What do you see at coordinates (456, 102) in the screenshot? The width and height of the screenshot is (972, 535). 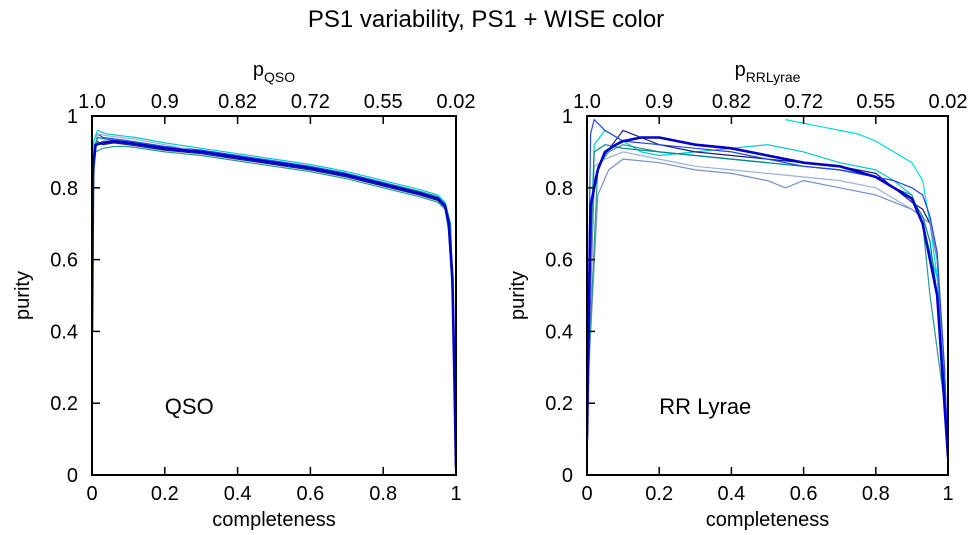 I see `qso-top-tick-label: 0.02` at bounding box center [456, 102].